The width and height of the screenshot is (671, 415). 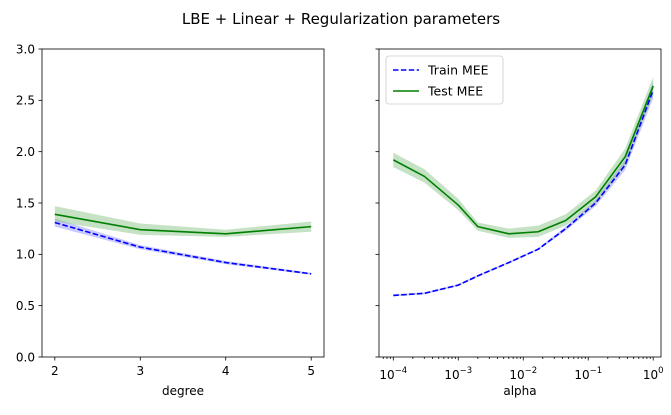 I want to click on y-tick-label: 2.5, so click(x=25, y=101).